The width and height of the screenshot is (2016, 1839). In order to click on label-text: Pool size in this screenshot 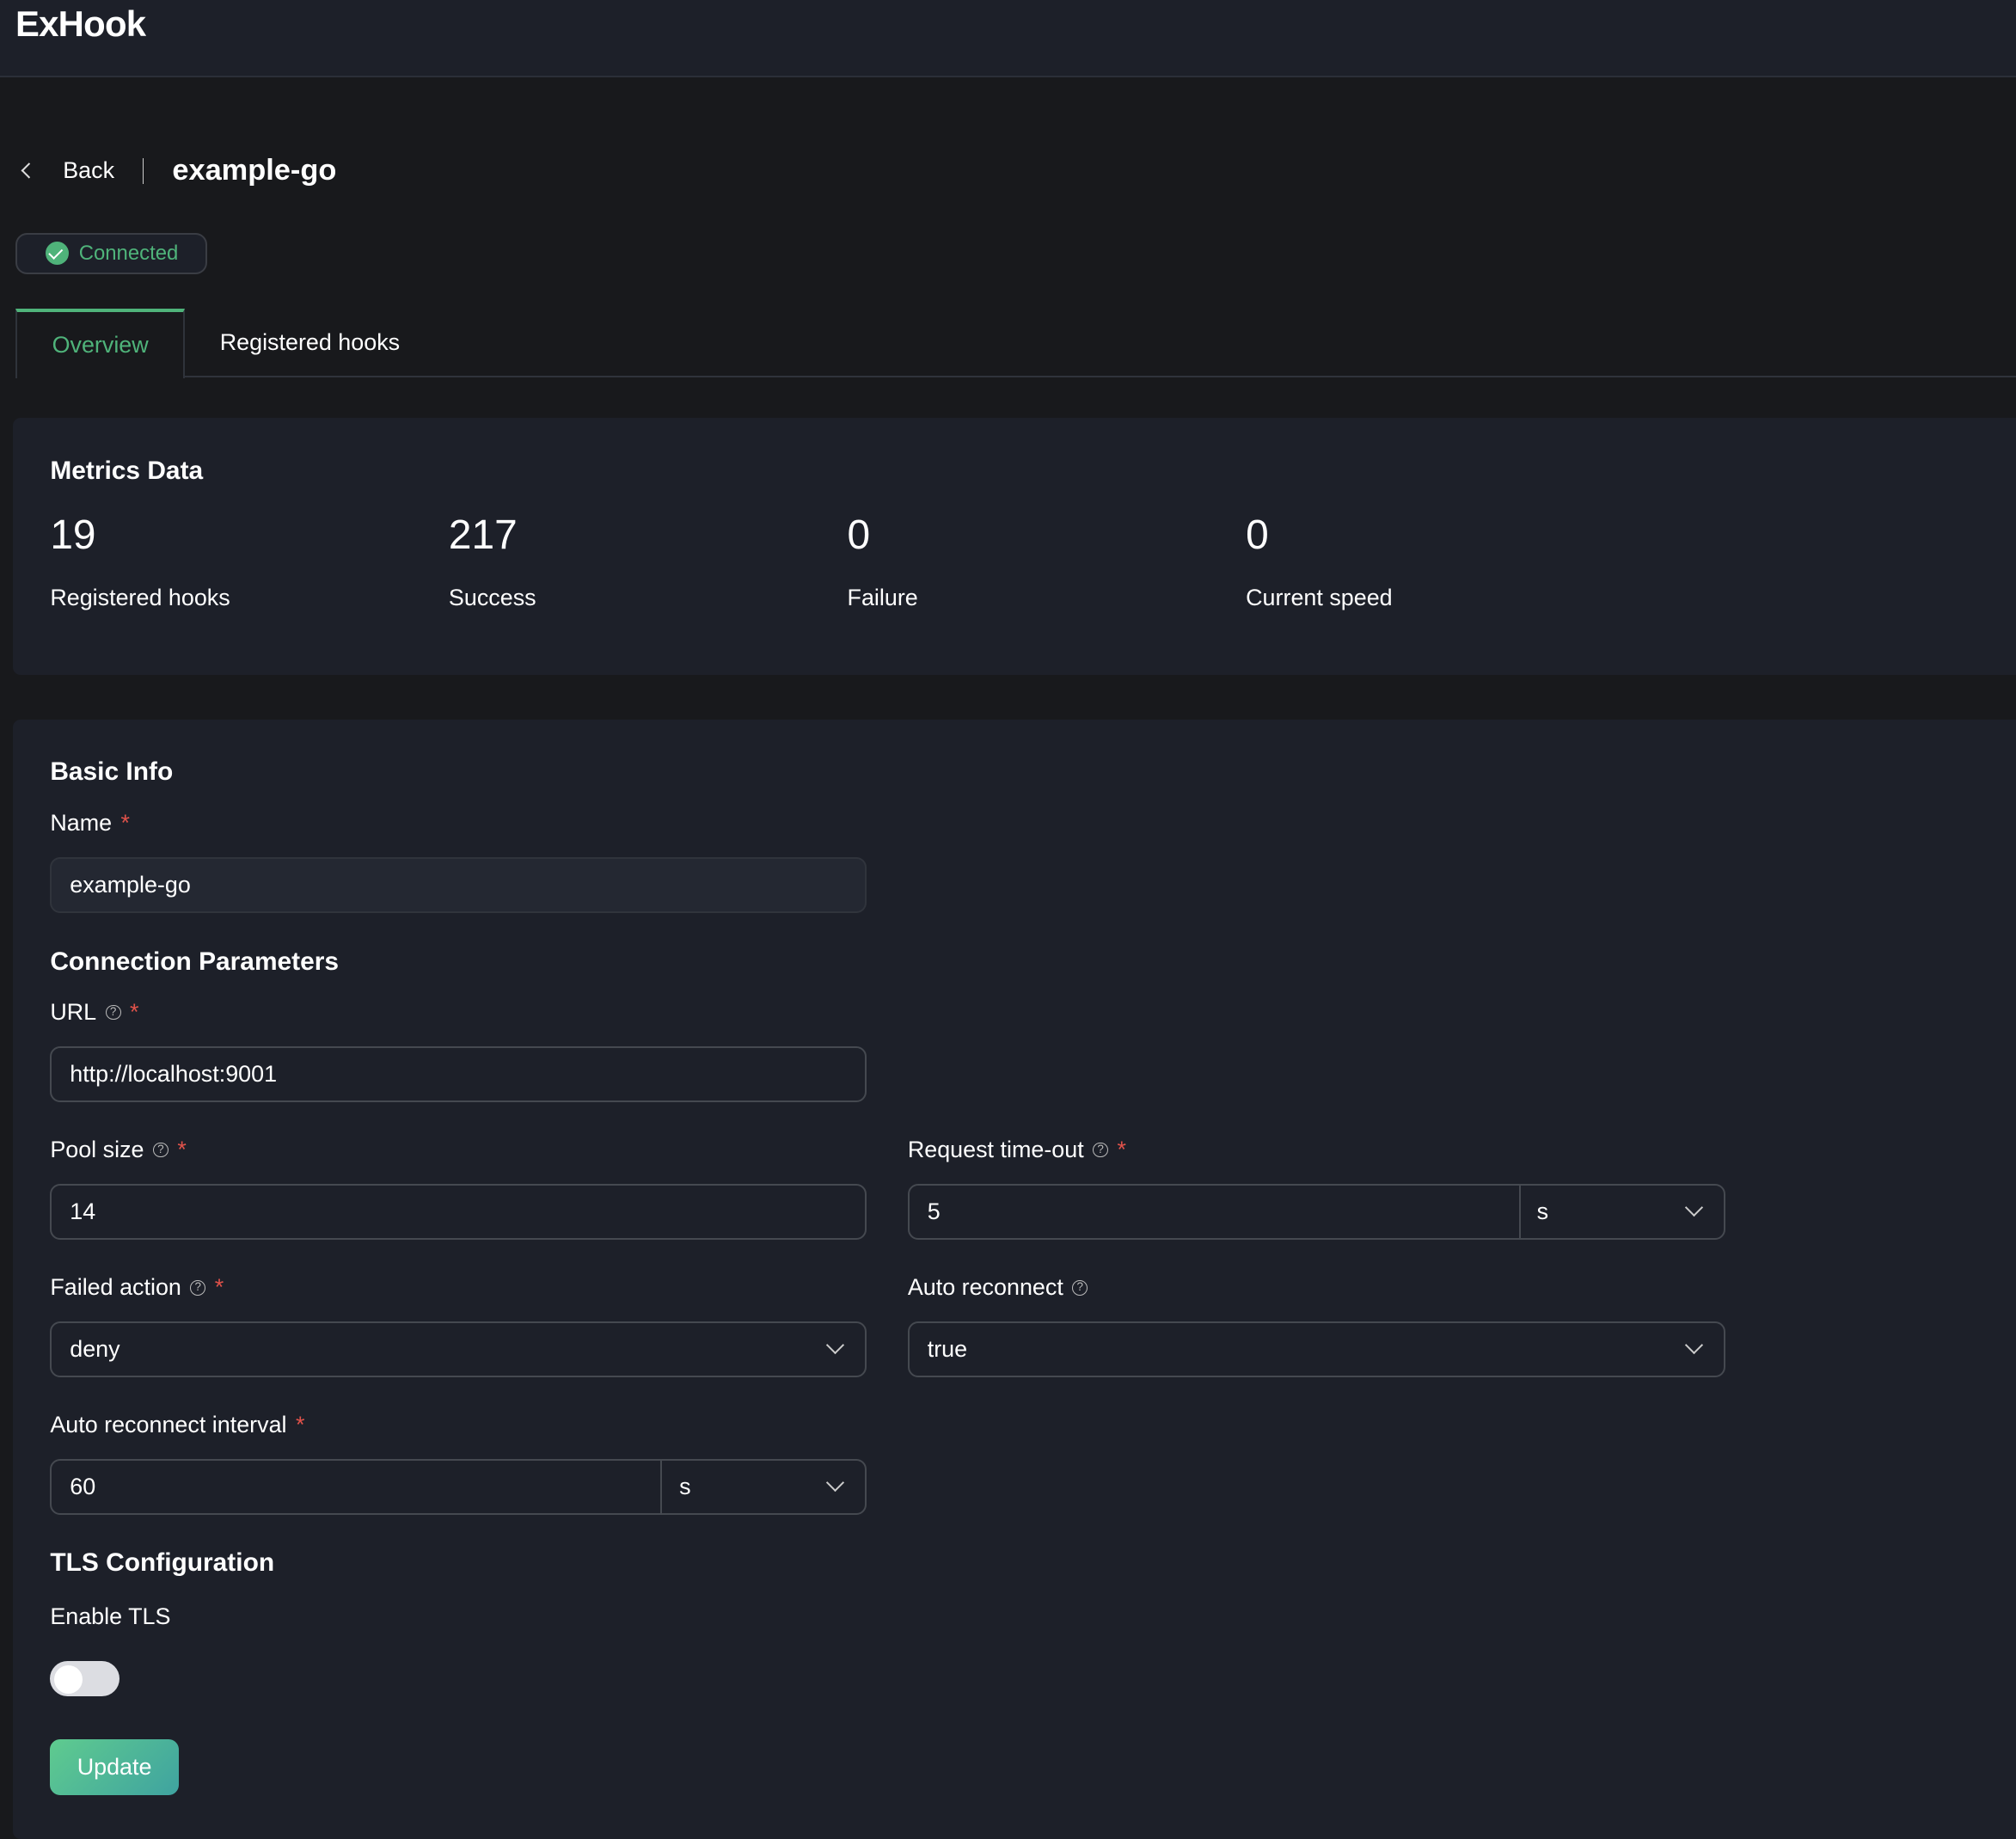, I will do `click(97, 1150)`.